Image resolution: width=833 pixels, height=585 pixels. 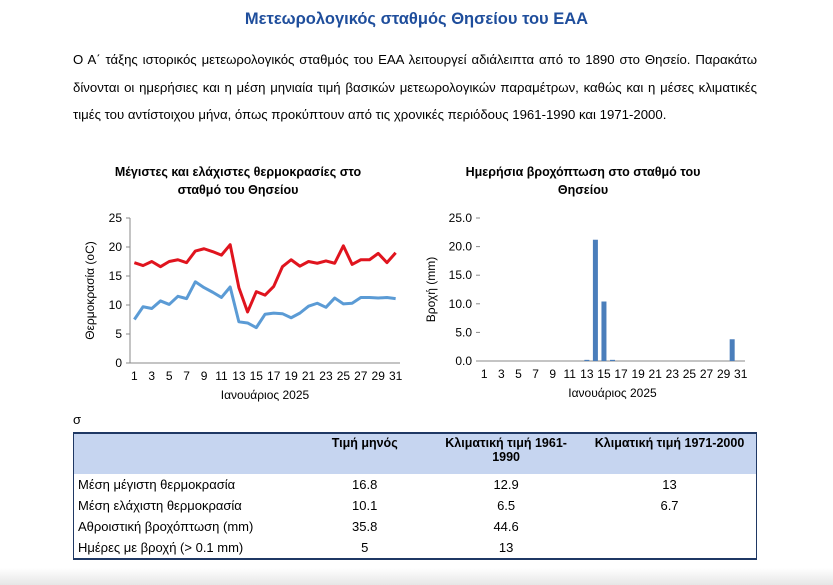 What do you see at coordinates (365, 484) in the screenshot?
I see `value-cell: 16.8` at bounding box center [365, 484].